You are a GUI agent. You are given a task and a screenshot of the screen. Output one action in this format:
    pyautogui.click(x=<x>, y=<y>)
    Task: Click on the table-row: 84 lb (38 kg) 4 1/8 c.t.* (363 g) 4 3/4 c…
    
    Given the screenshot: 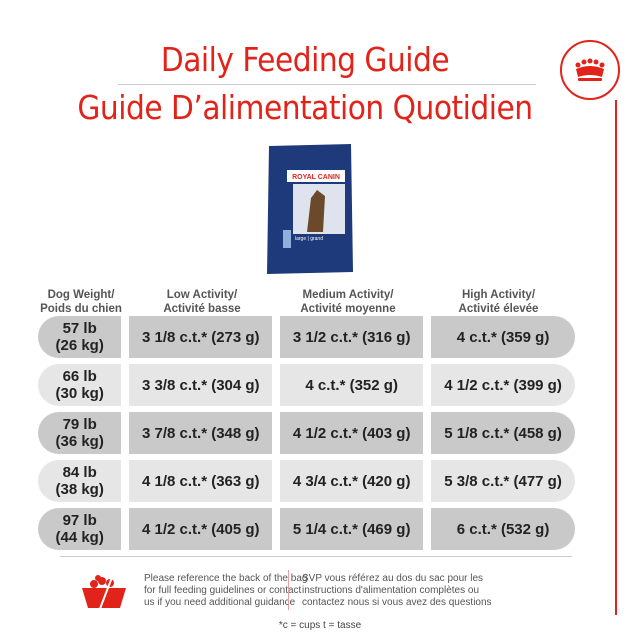 What is the action you would take?
    pyautogui.click(x=306, y=481)
    